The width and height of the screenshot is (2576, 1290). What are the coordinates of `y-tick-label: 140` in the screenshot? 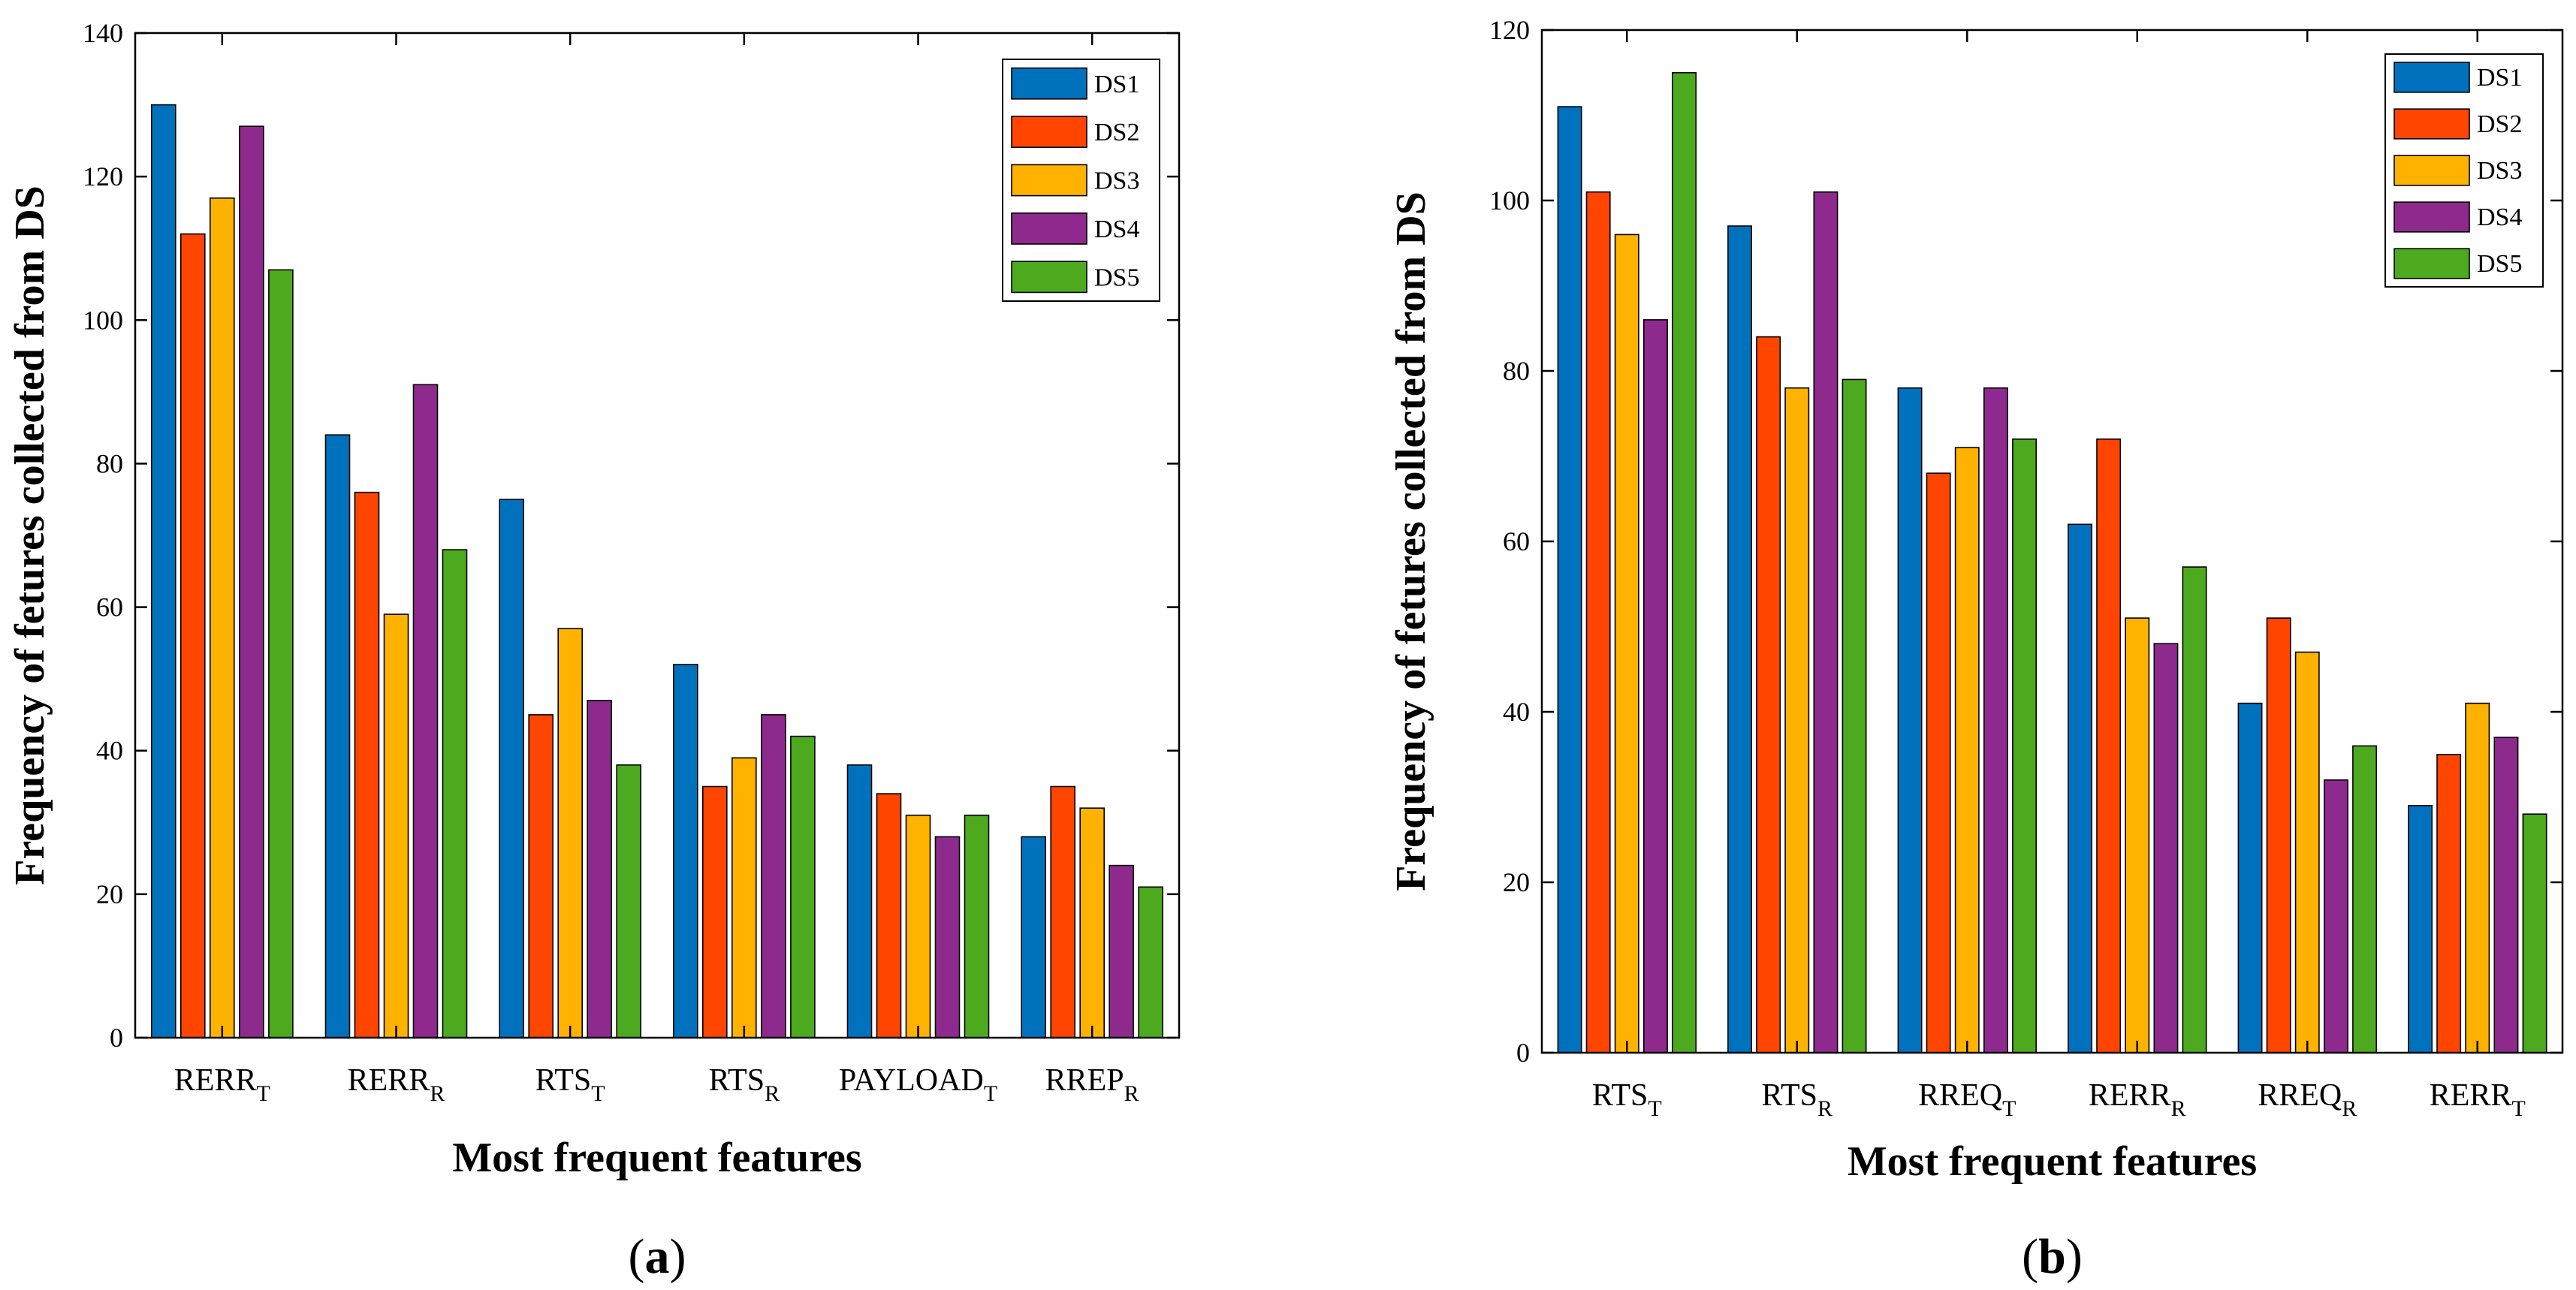 It's located at (103, 33).